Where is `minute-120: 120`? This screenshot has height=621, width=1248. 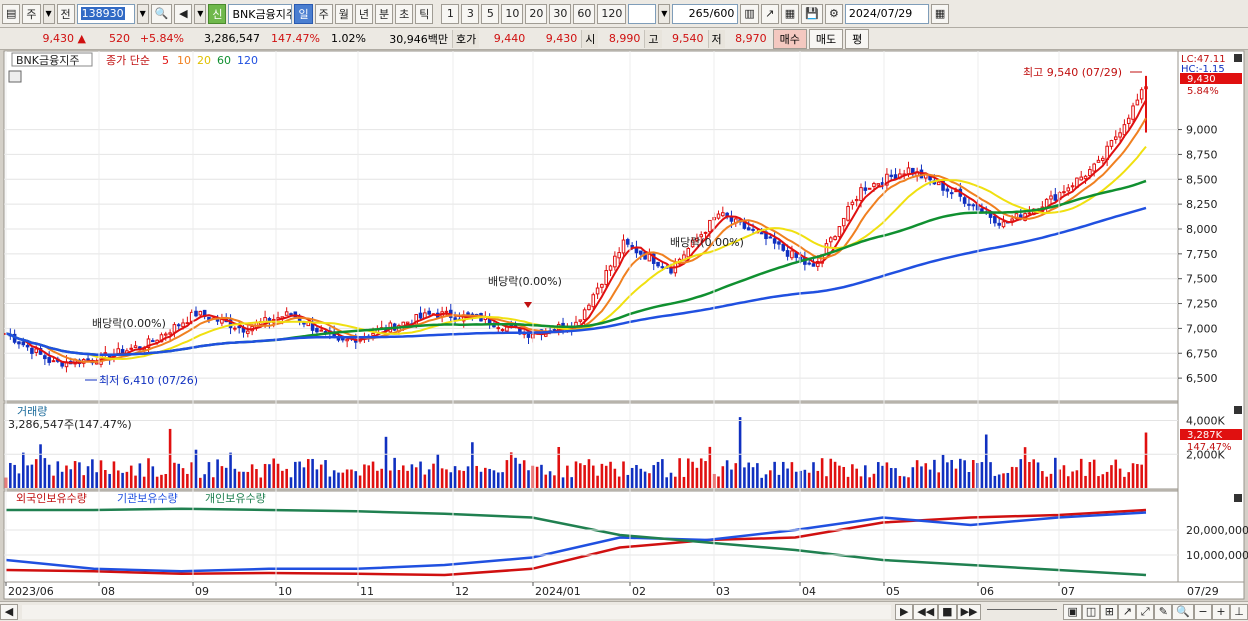
minute-120: 120 is located at coordinates (612, 13).